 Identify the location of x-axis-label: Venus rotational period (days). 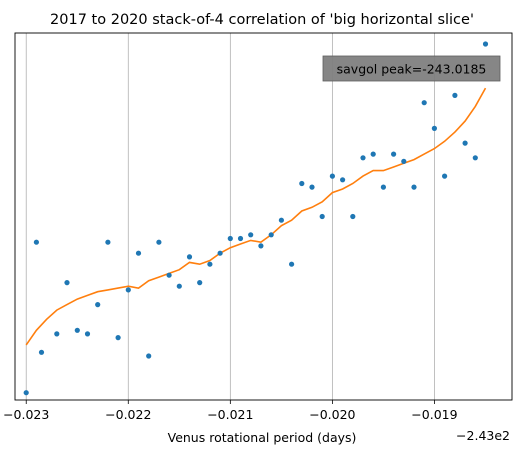
(262, 437).